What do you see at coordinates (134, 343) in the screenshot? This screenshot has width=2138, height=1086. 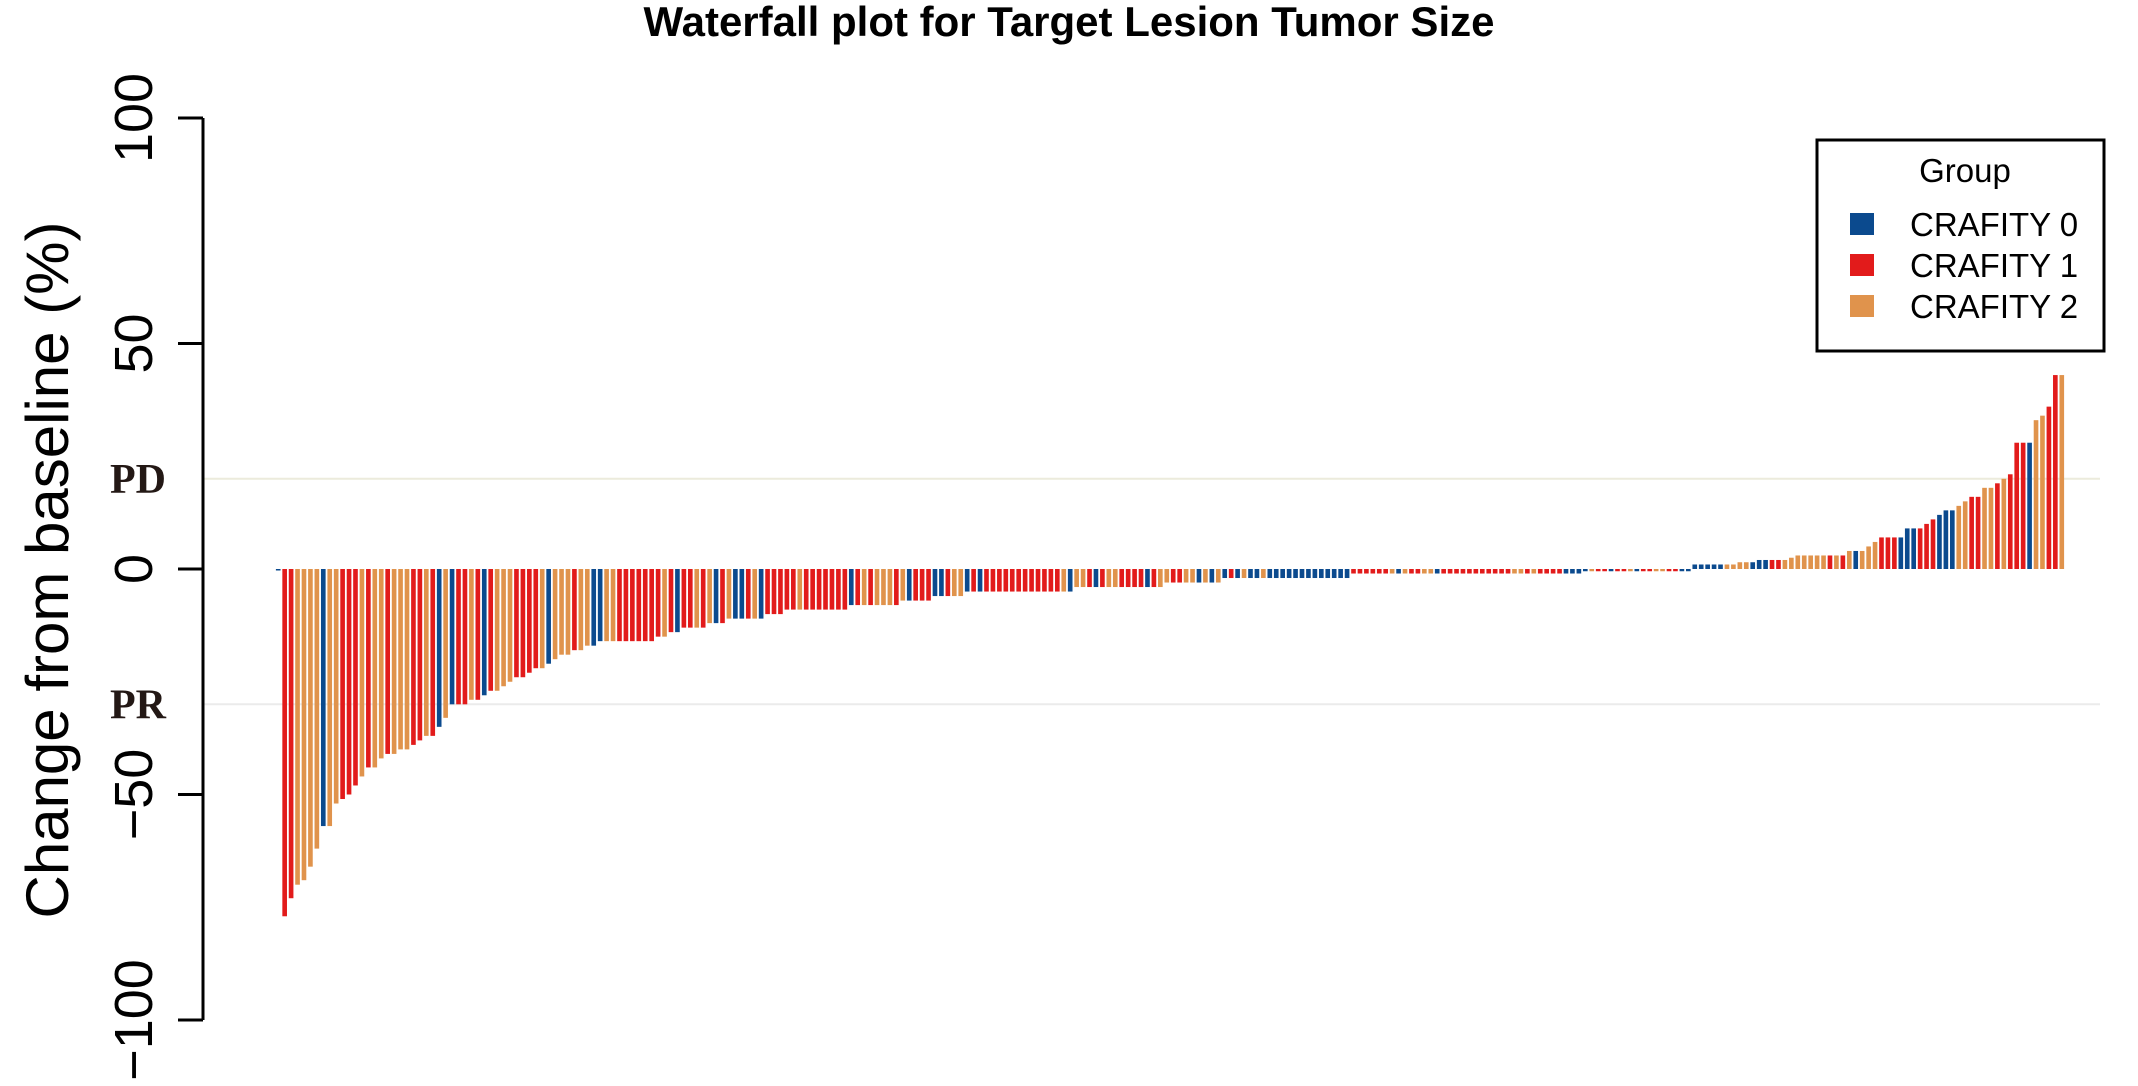 I see `y-tick-label: 50` at bounding box center [134, 343].